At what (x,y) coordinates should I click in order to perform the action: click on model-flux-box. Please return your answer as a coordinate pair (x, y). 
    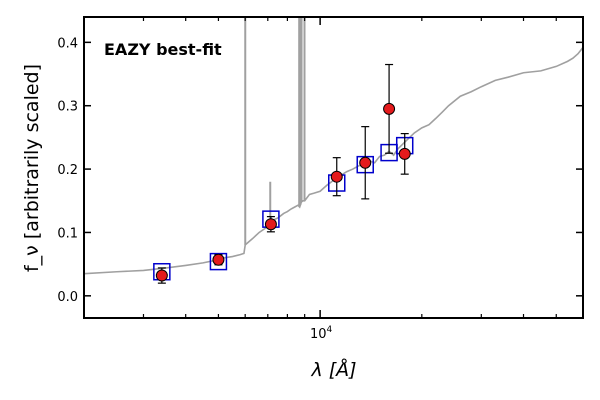
    Looking at the image, I should click on (218, 261).